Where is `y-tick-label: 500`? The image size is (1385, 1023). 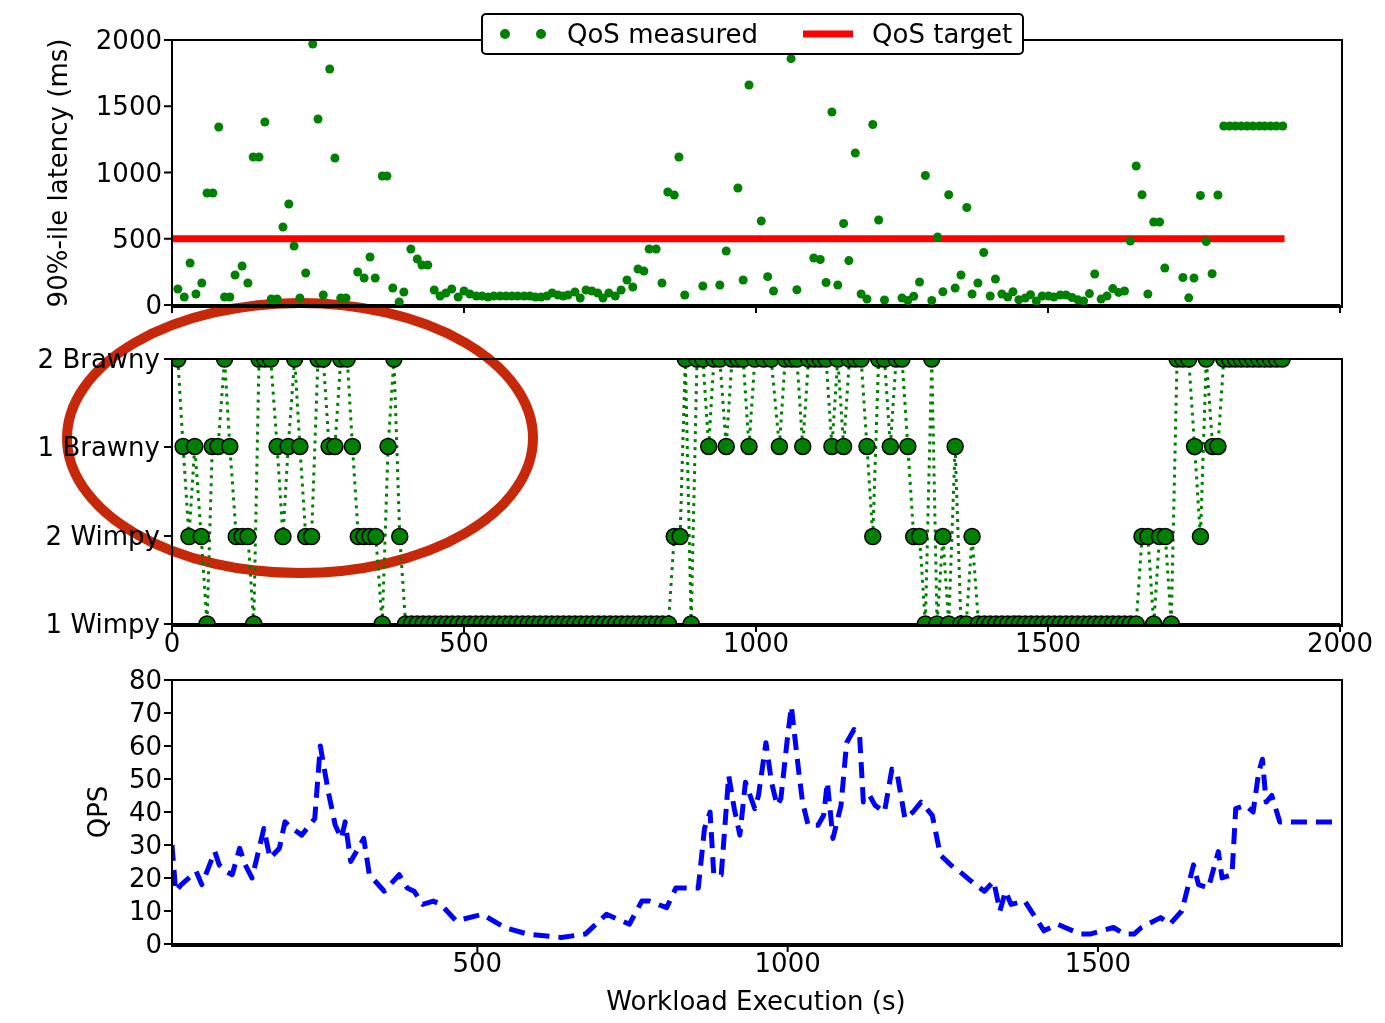 y-tick-label: 500 is located at coordinates (137, 238).